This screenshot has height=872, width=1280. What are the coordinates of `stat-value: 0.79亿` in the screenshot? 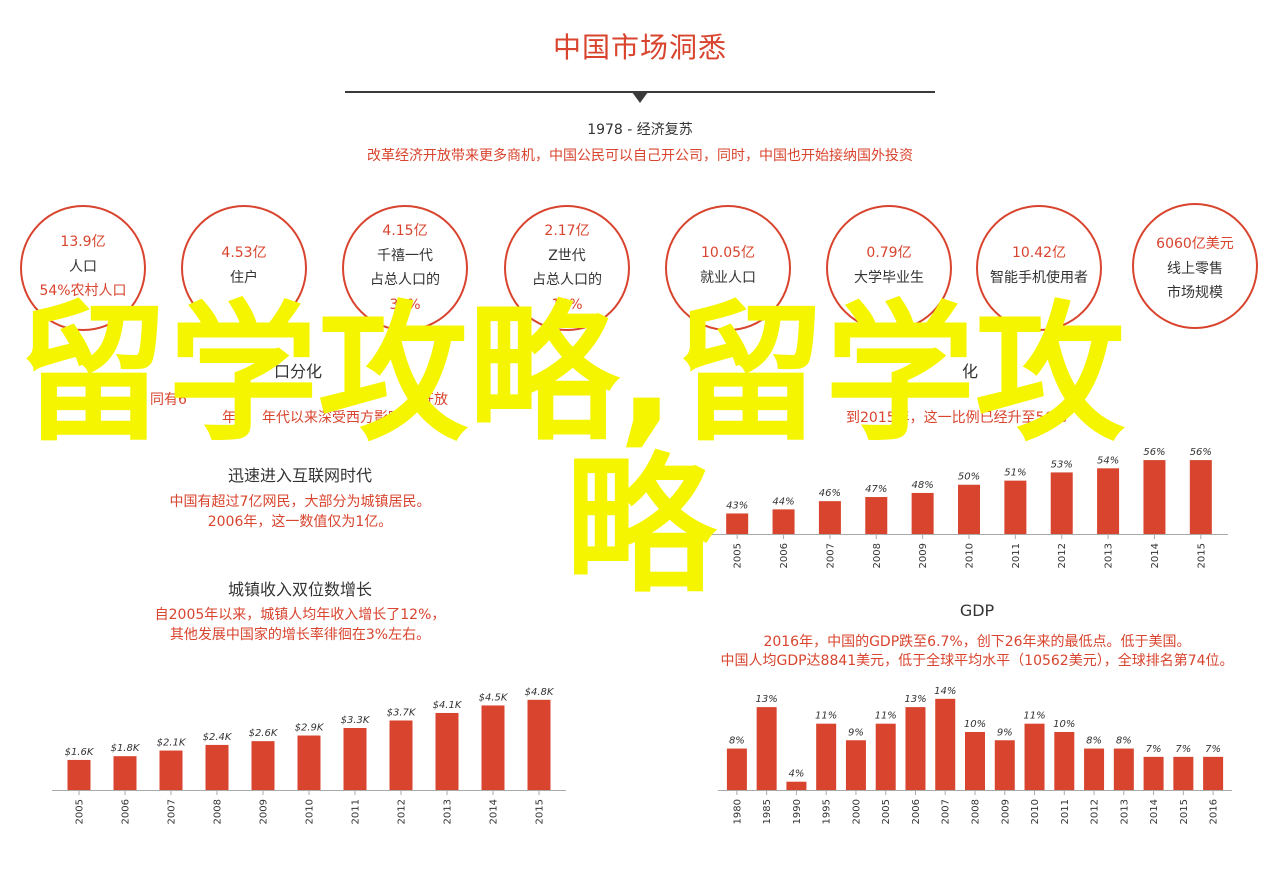 It's located at (889, 253).